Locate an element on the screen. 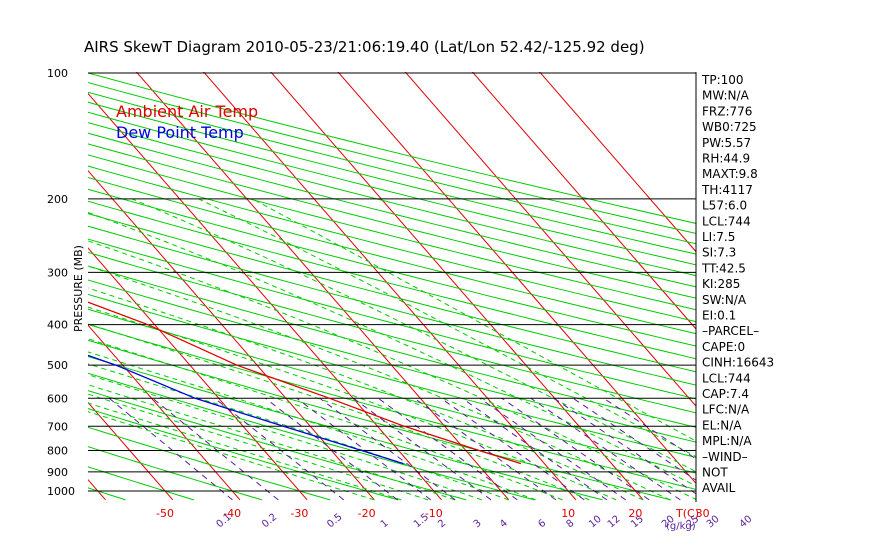 The image size is (870, 560). bottom-temp-tick-label: 20 is located at coordinates (635, 513).